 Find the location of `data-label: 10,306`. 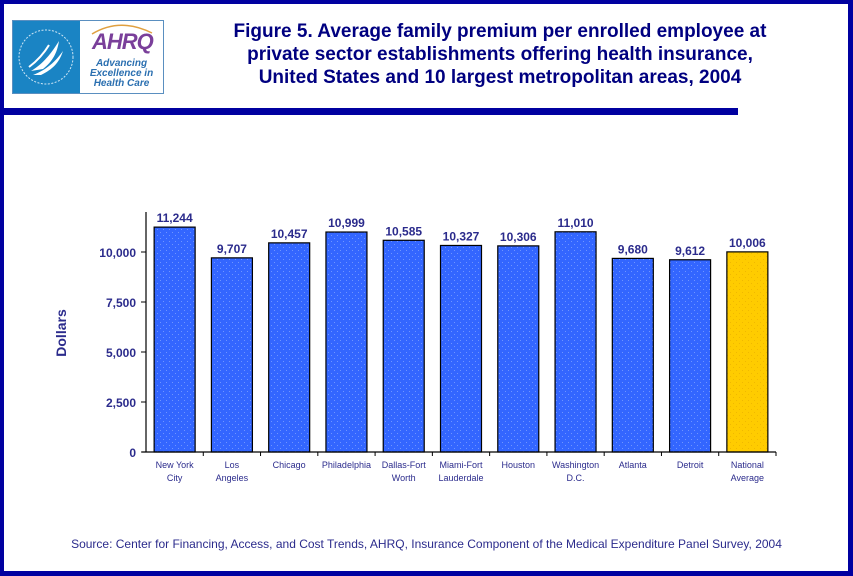

data-label: 10,306 is located at coordinates (518, 237).